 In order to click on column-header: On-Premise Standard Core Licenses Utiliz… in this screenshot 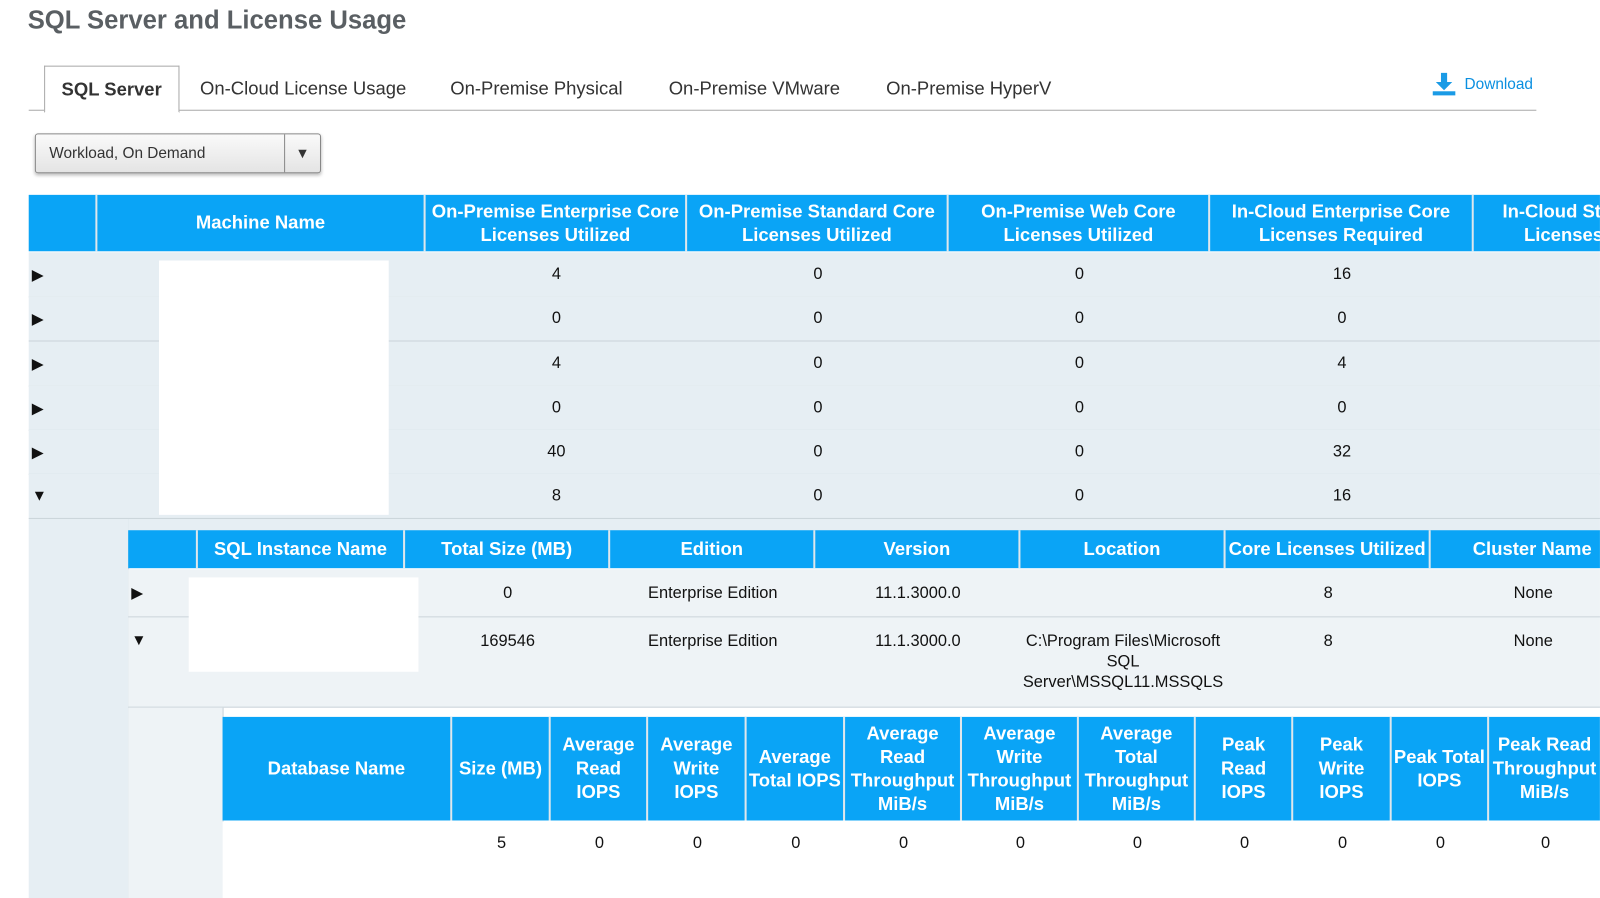, I will do `click(818, 223)`.